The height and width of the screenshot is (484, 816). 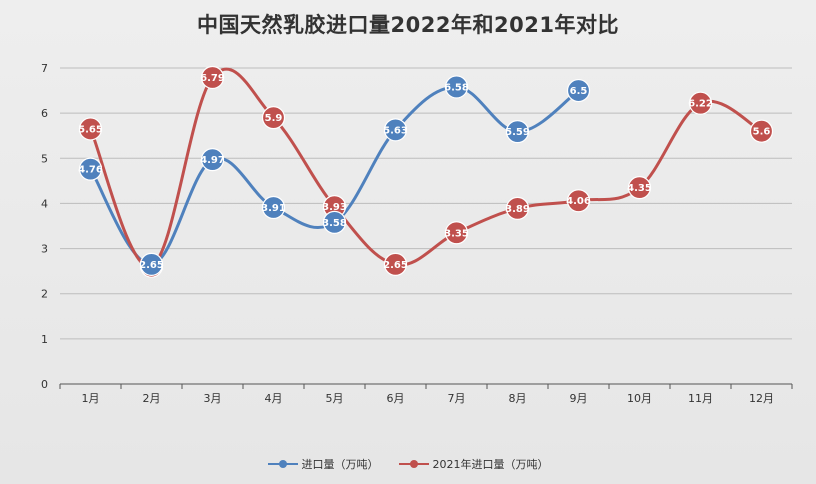 What do you see at coordinates (579, 398) in the screenshot?
I see `x-tick-label: 9月` at bounding box center [579, 398].